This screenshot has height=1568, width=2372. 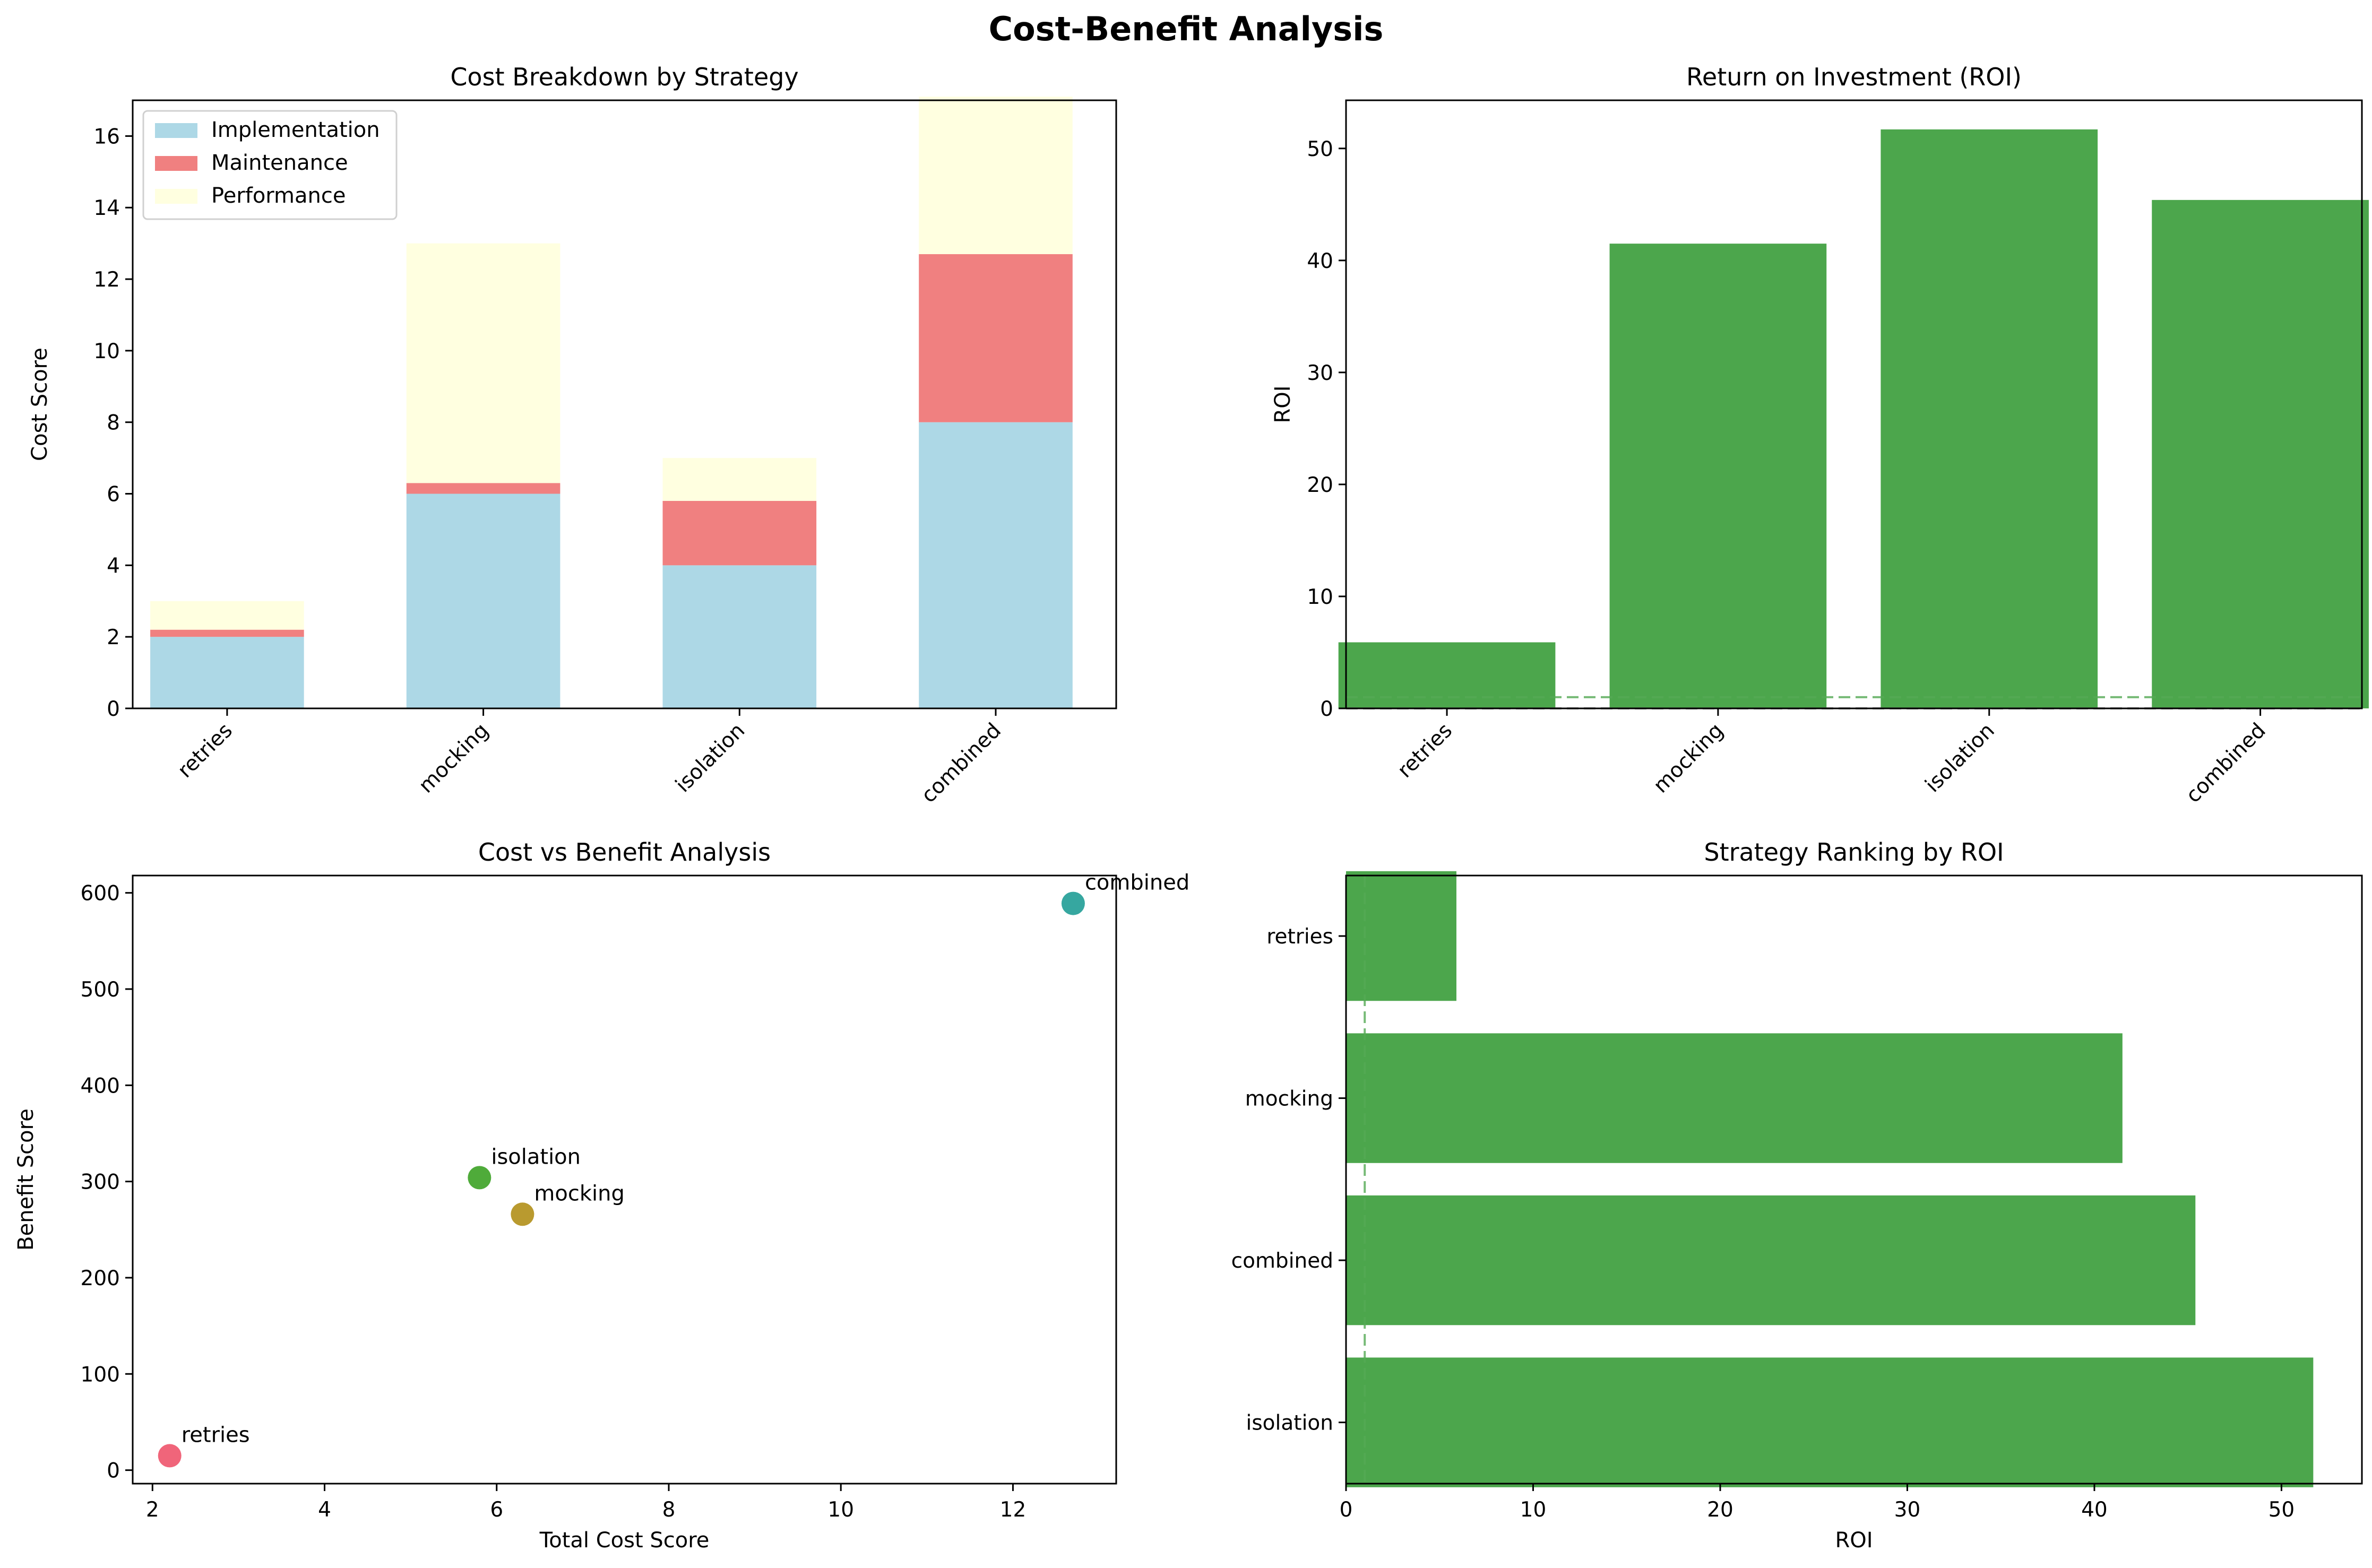 I want to click on bar-implementation-retries, so click(x=227, y=672).